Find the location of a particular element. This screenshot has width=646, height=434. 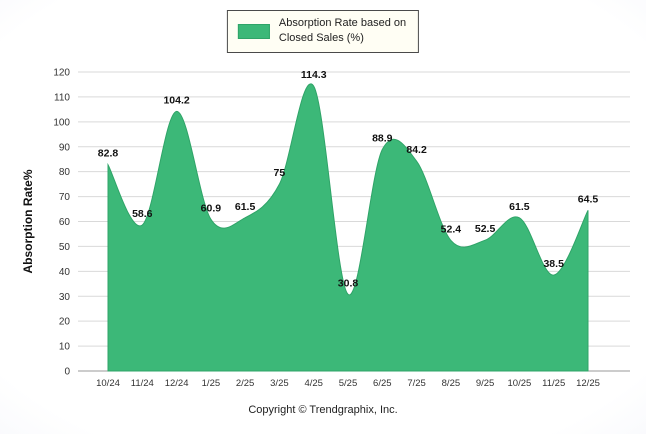

data-label: 114.3 is located at coordinates (314, 75).